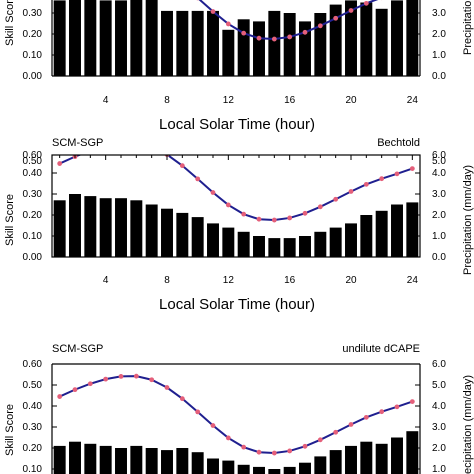  Describe the element at coordinates (439, 236) in the screenshot. I see `right-y-tick-label: 1.0` at that location.